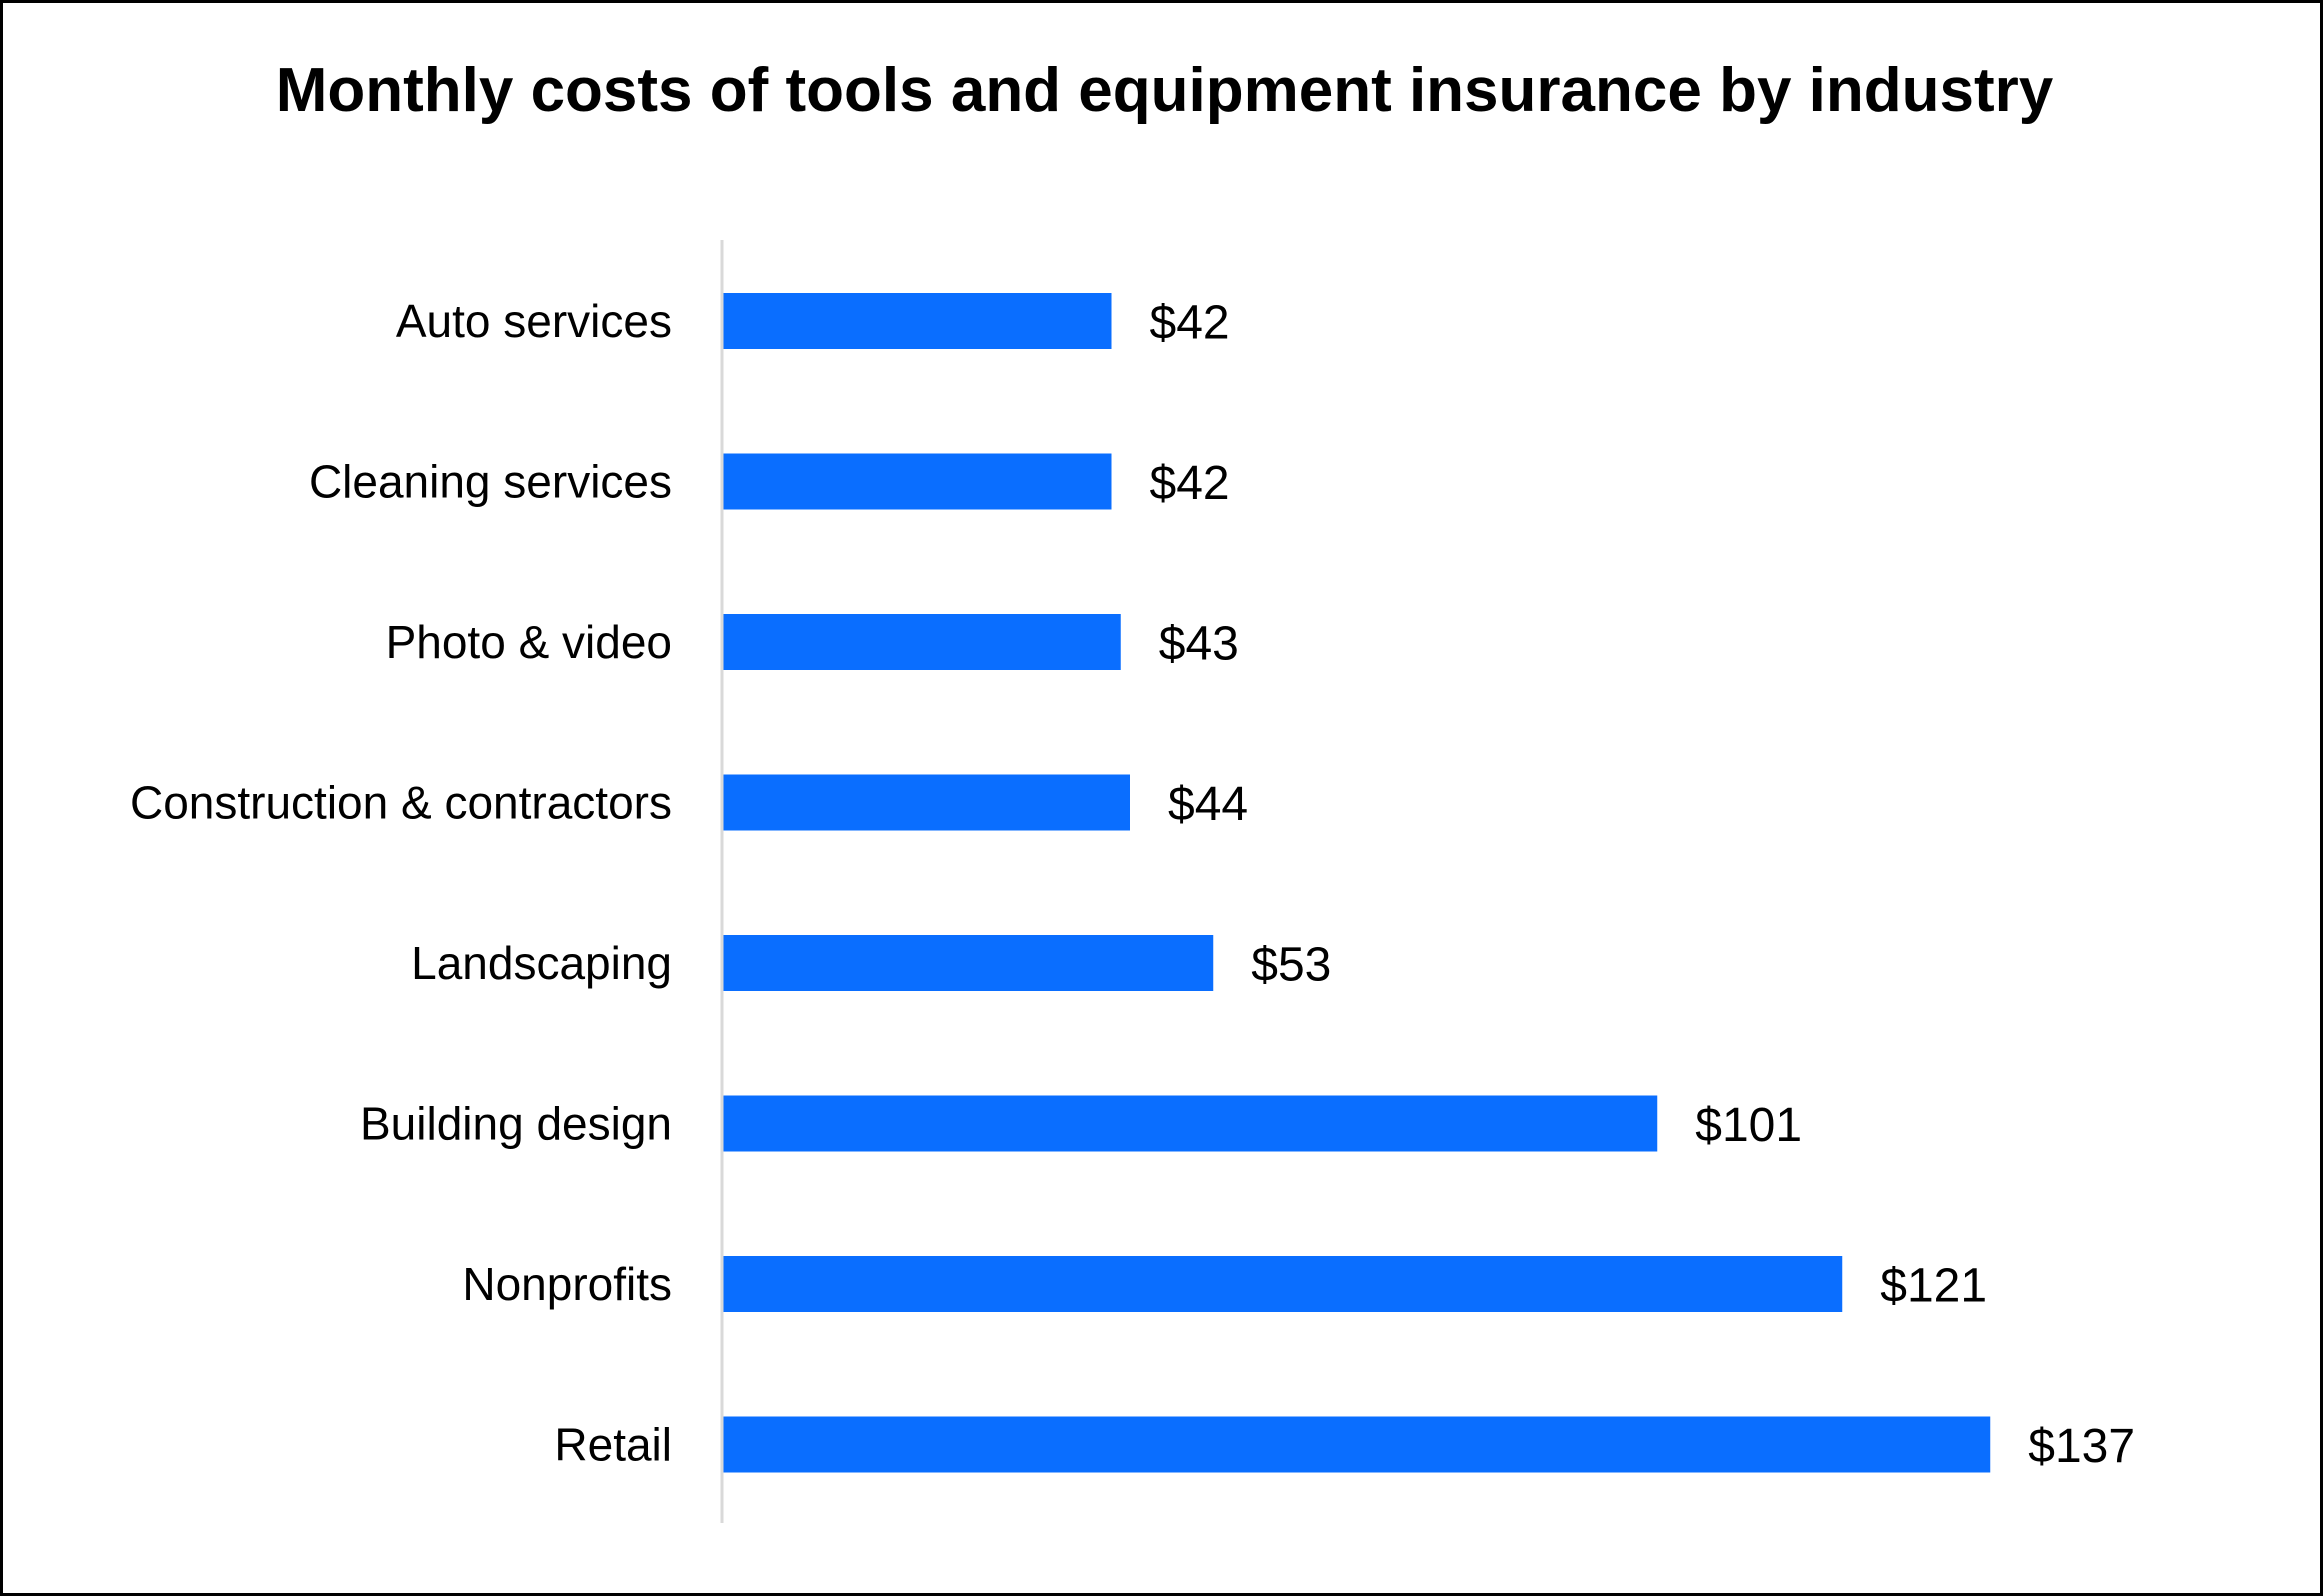 This screenshot has width=2323, height=1596. I want to click on category-label: Landscaping, so click(541, 963).